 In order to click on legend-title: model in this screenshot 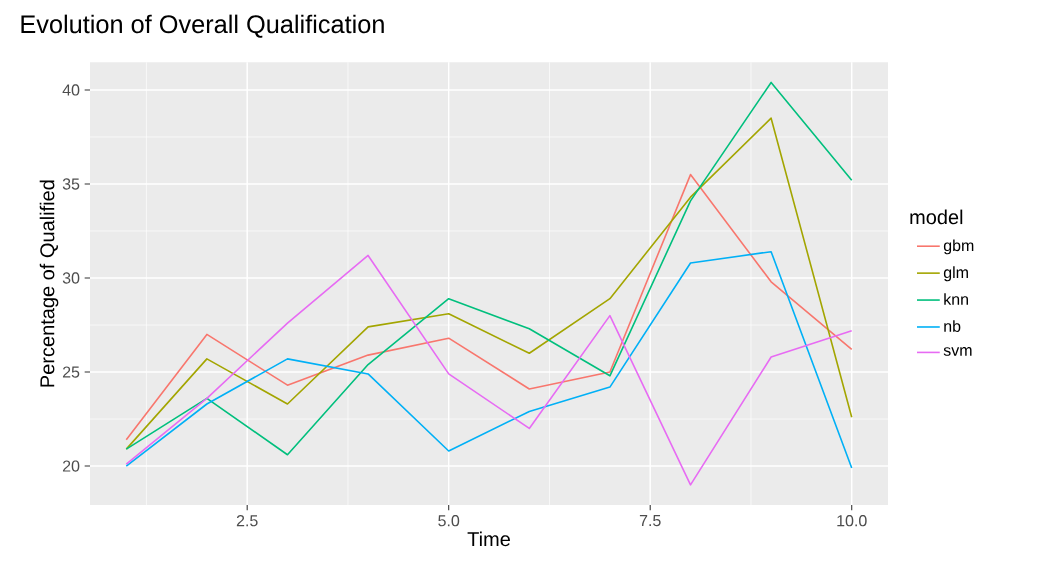, I will do `click(936, 217)`.